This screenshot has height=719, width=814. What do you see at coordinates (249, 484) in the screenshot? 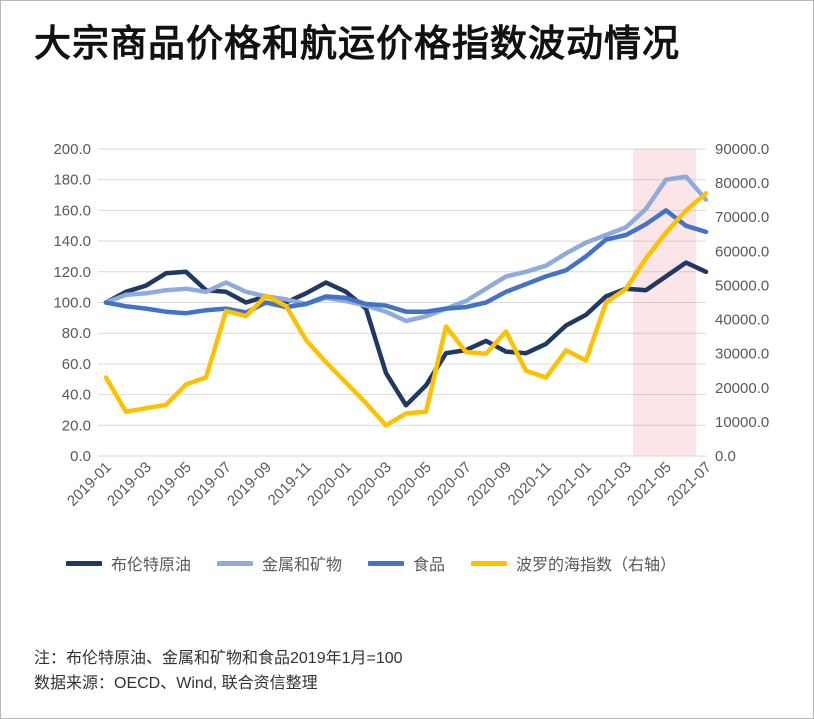
I see `x-axis-tick-label: 2019-09` at bounding box center [249, 484].